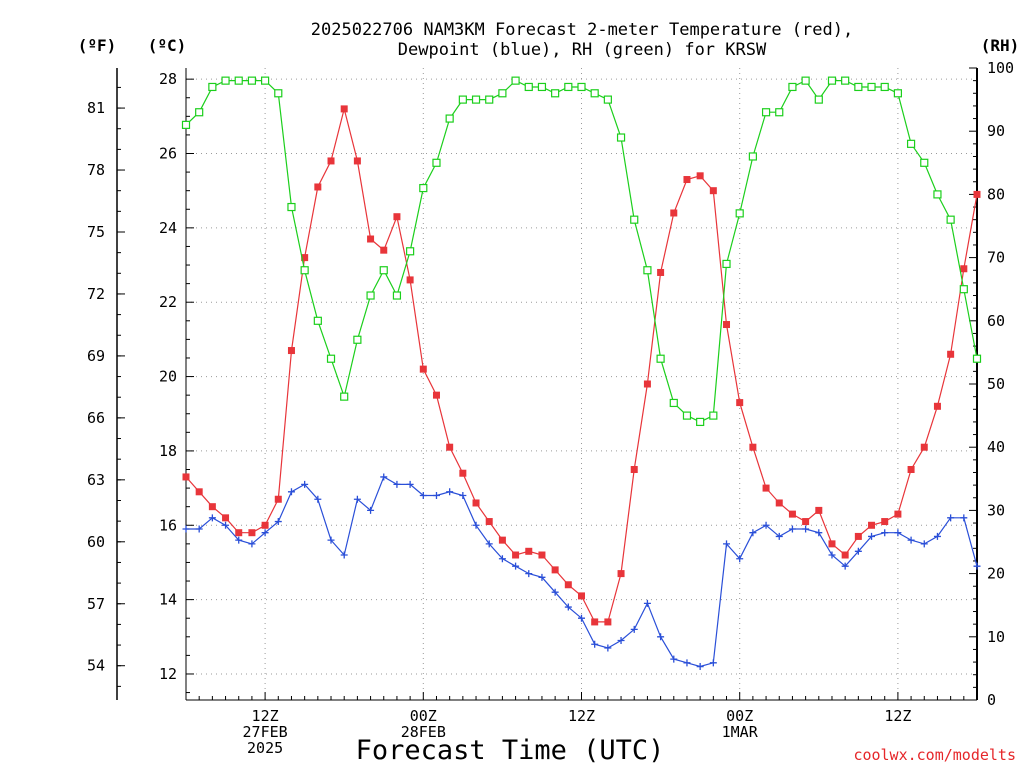 Image resolution: width=1024 pixels, height=768 pixels. What do you see at coordinates (96, 542) in the screenshot?
I see `fahrenheit-tick-label: 60` at bounding box center [96, 542].